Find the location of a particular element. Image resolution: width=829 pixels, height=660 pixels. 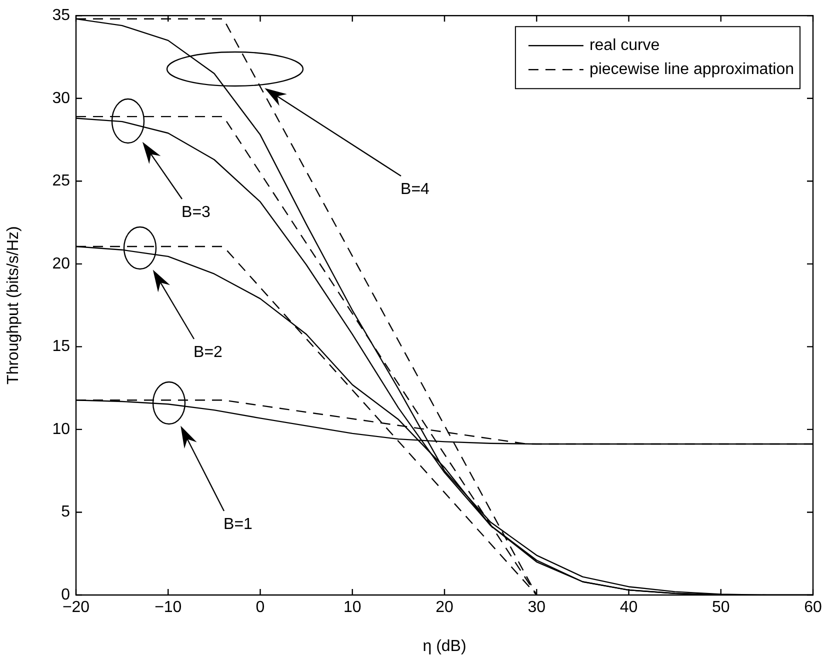

x-tick-label: 30 is located at coordinates (537, 607).